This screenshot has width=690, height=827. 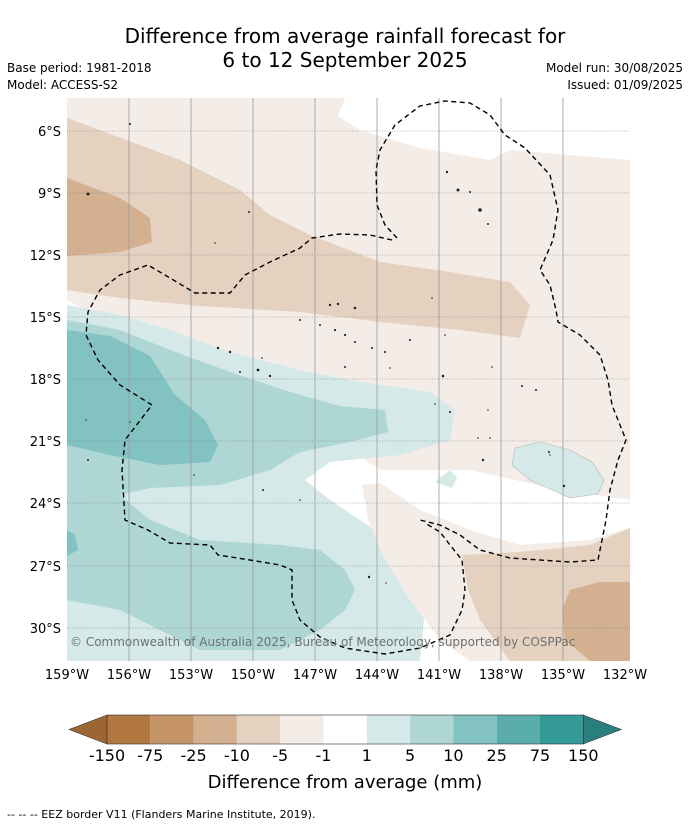 I want to click on colorbar-frame, so click(x=345, y=729).